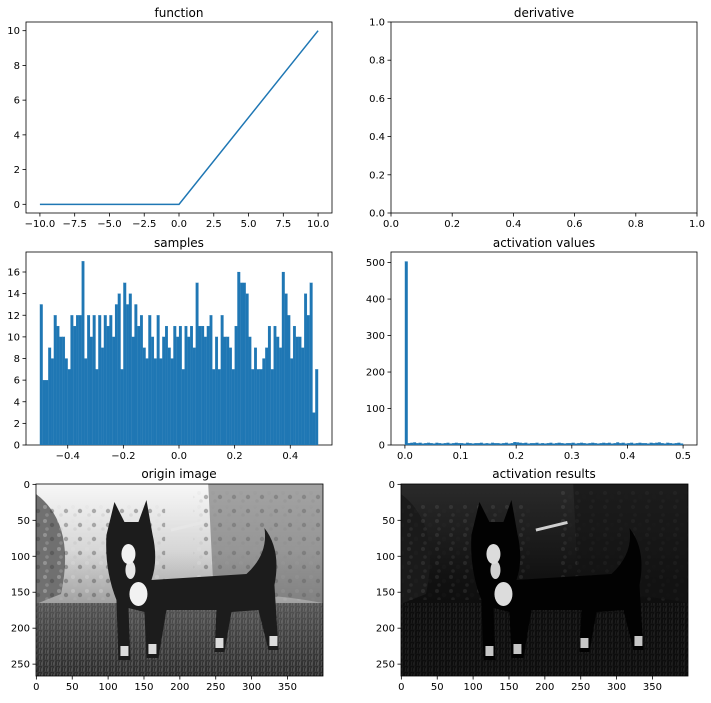 Image resolution: width=711 pixels, height=703 pixels. What do you see at coordinates (544, 117) in the screenshot?
I see `derivative-axes` at bounding box center [544, 117].